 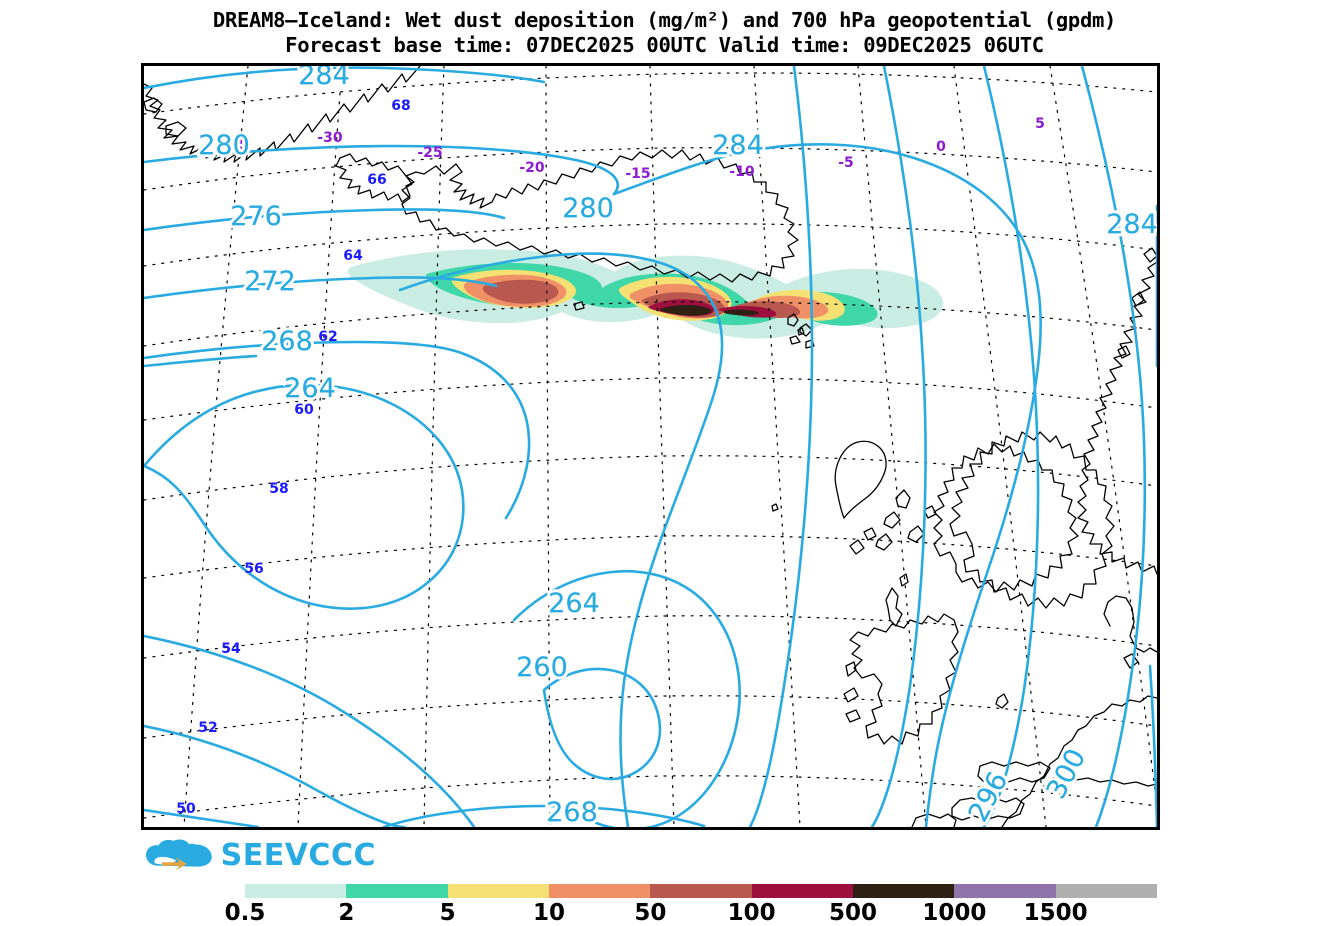 What do you see at coordinates (852, 692) in the screenshot?
I see `coastline-ireland-w` at bounding box center [852, 692].